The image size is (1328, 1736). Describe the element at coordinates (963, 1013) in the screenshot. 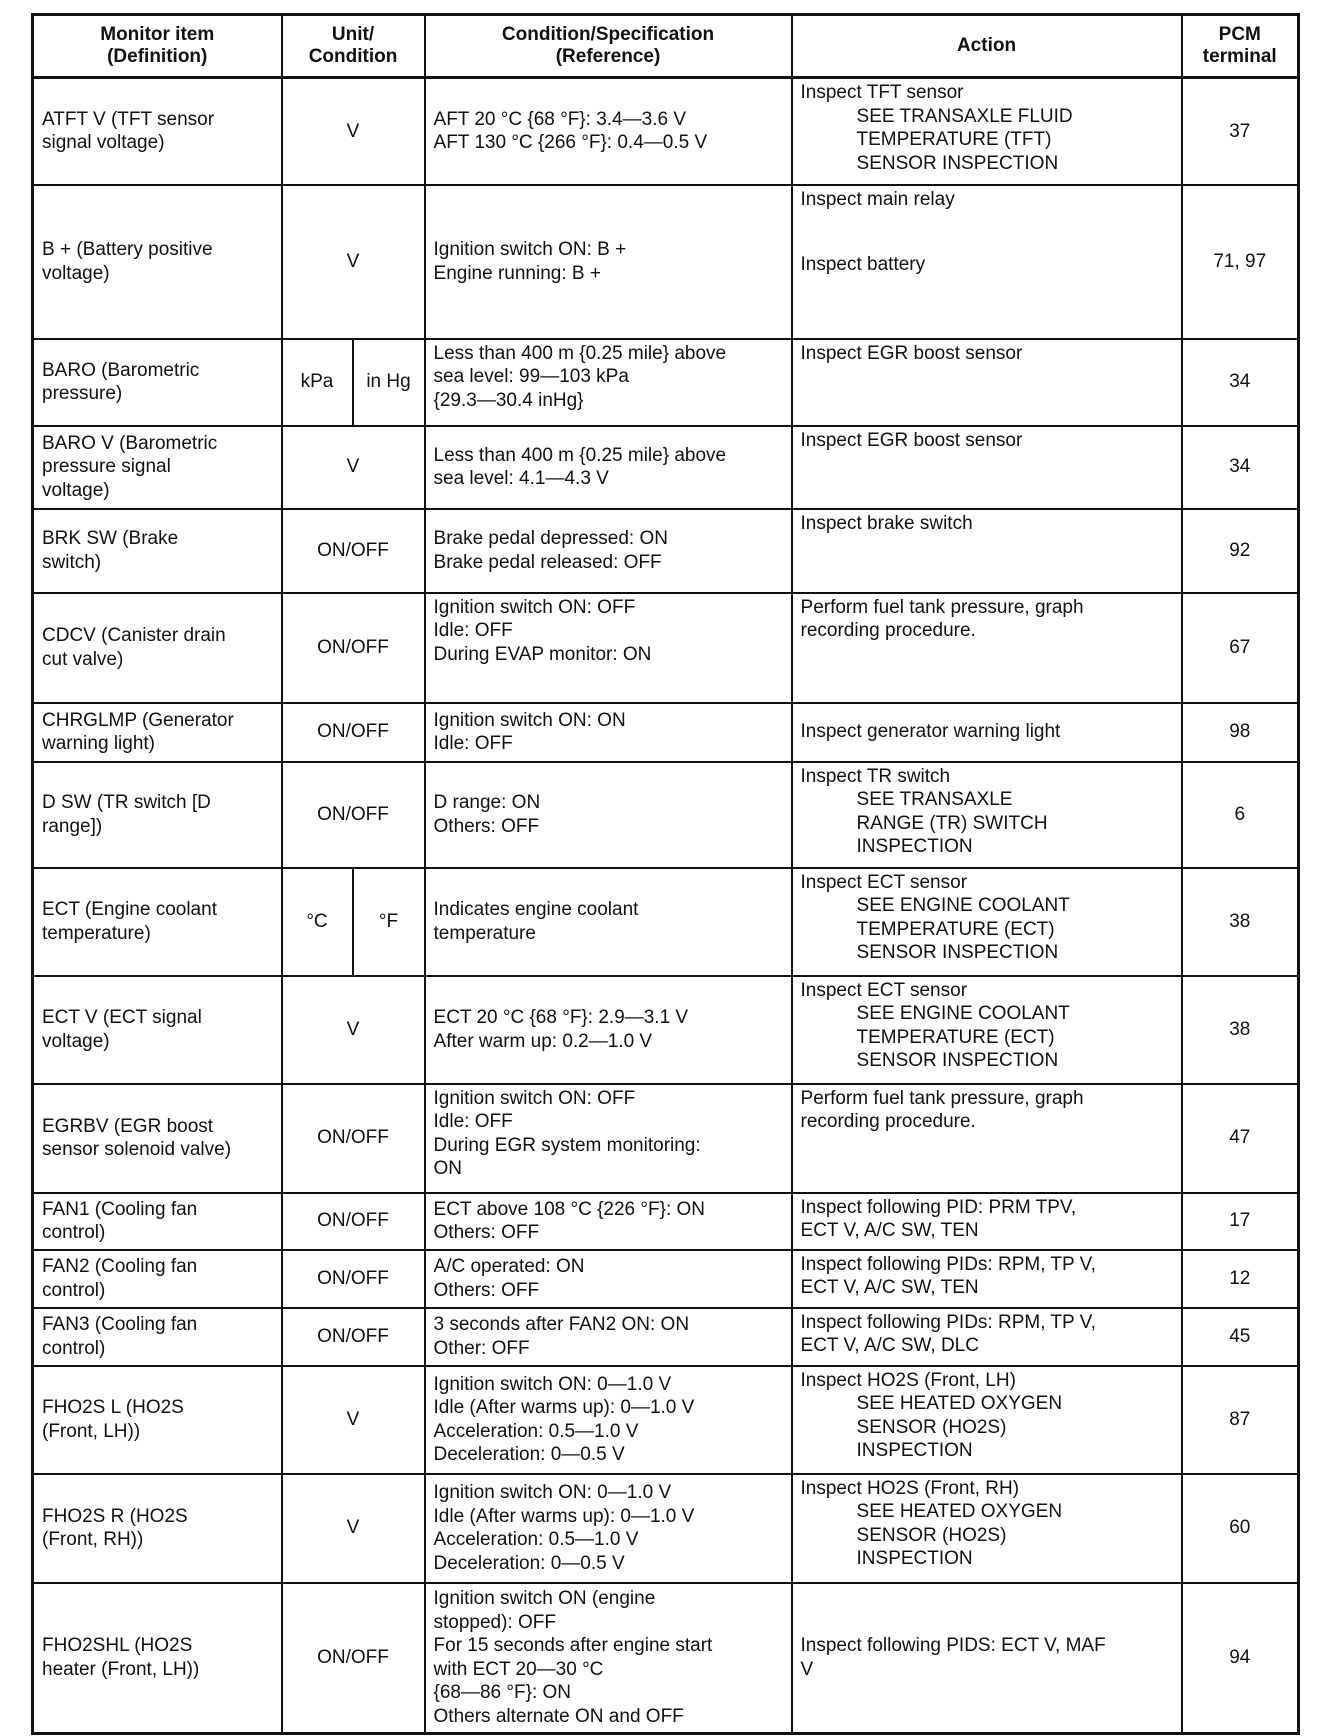

I see `action-text: SEE ENGINE COOLANT` at that location.